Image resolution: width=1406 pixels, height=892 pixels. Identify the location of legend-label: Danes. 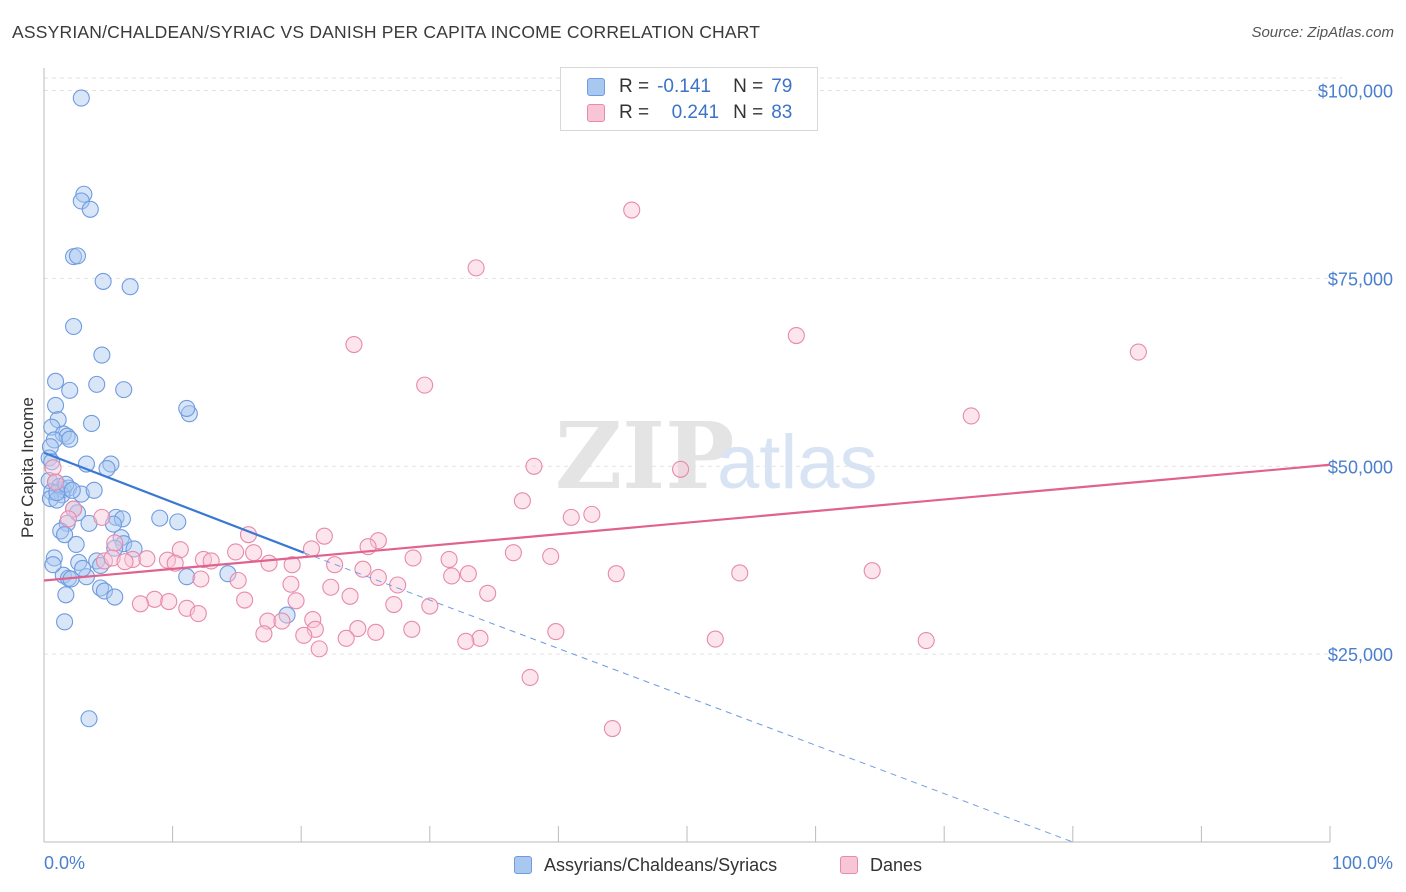
(896, 864).